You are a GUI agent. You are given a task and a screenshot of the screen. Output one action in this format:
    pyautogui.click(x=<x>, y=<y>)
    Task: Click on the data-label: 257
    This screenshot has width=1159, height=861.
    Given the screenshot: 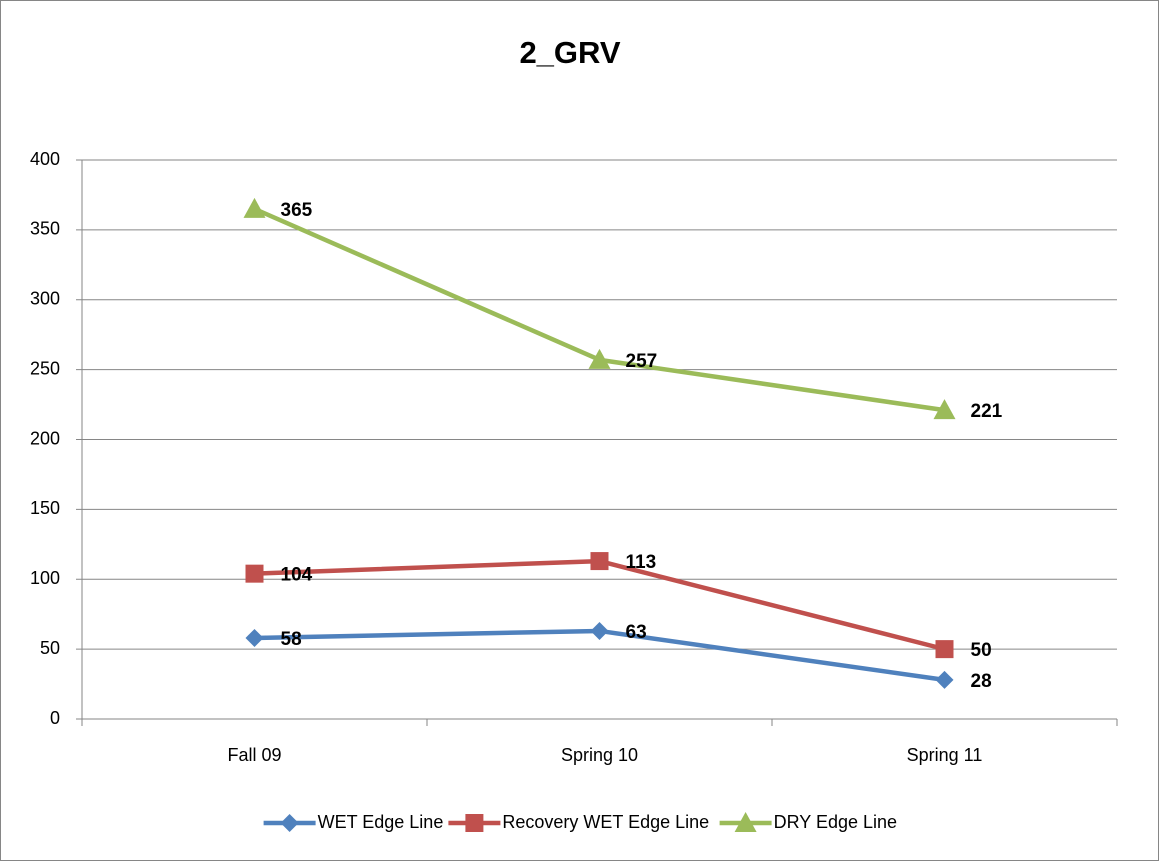 What is the action you would take?
    pyautogui.click(x=642, y=361)
    